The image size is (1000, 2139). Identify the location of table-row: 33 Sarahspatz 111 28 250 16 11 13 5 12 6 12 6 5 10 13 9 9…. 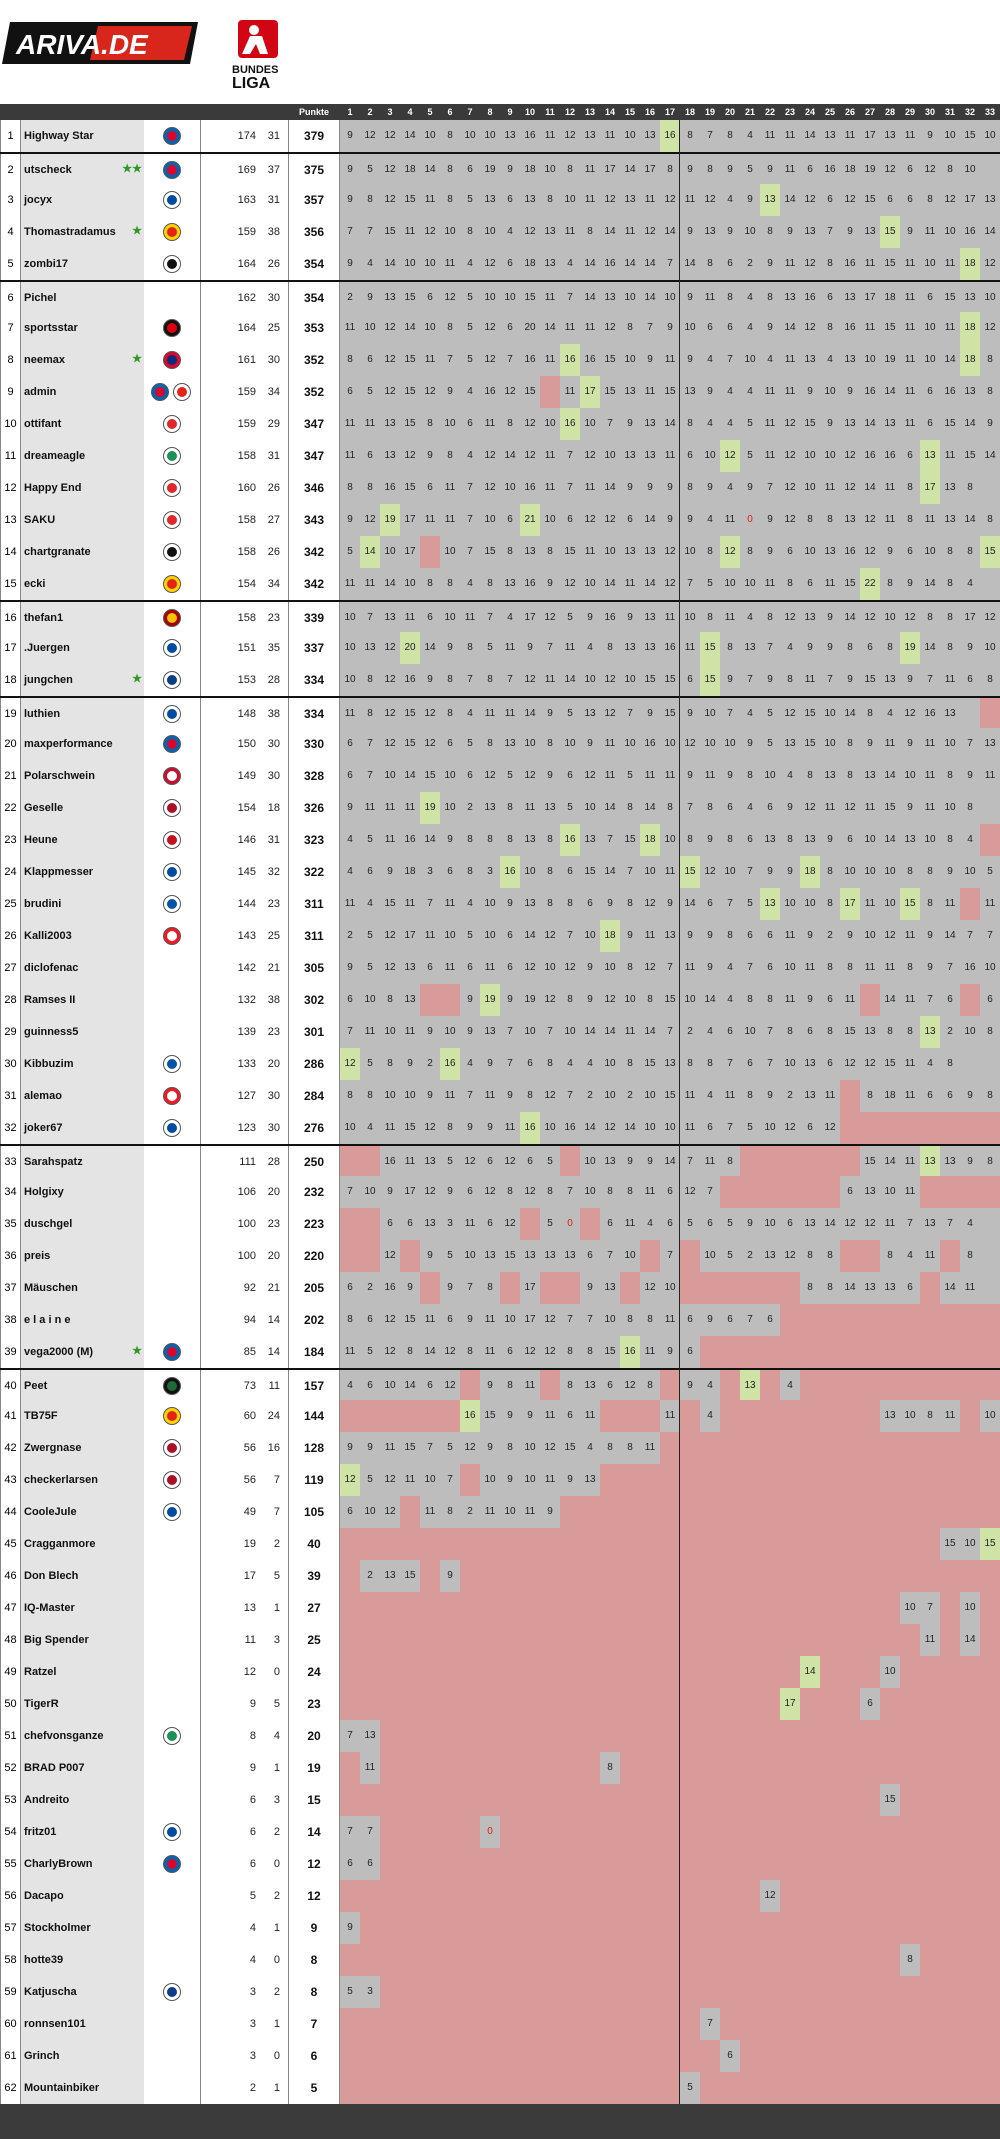
(500, 1161).